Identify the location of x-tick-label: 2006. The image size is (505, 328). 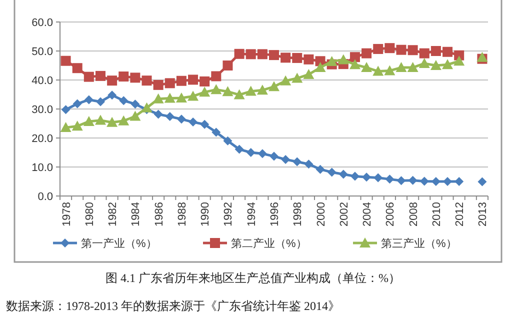
(390, 214).